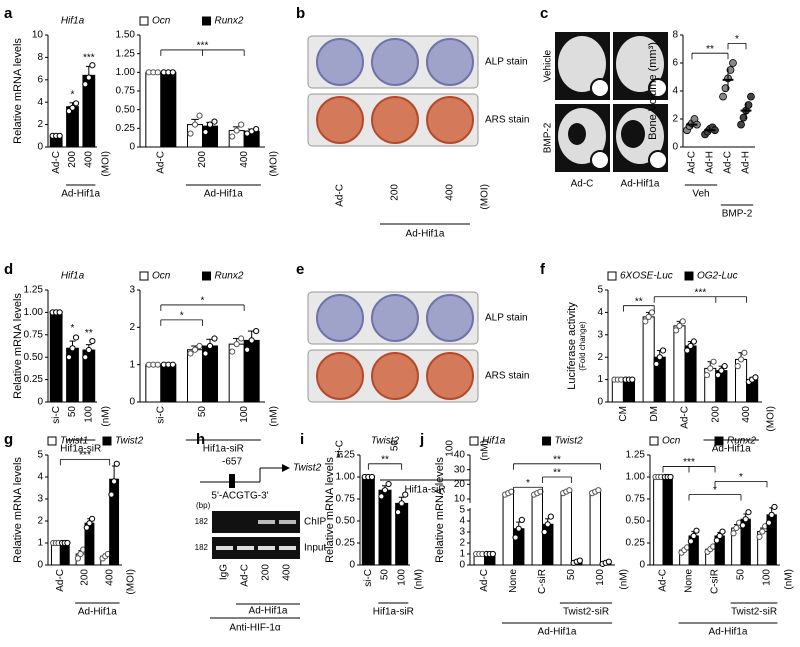  What do you see at coordinates (577, 134) in the screenshot?
I see `defect` at bounding box center [577, 134].